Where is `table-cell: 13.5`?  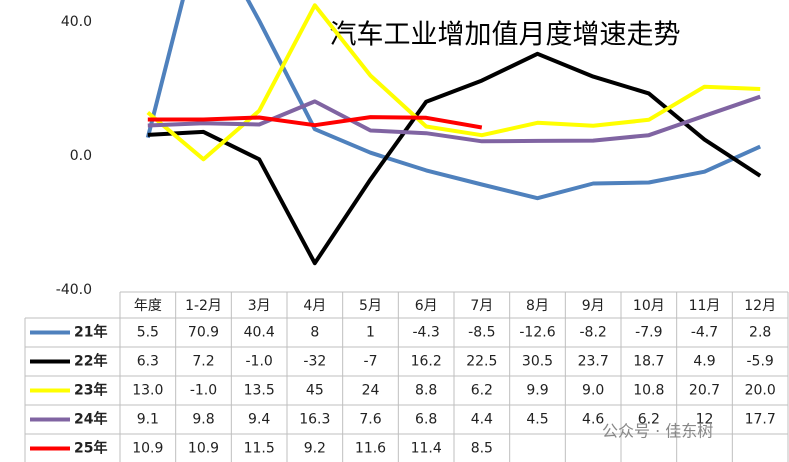
table-cell: 13.5 is located at coordinates (259, 391).